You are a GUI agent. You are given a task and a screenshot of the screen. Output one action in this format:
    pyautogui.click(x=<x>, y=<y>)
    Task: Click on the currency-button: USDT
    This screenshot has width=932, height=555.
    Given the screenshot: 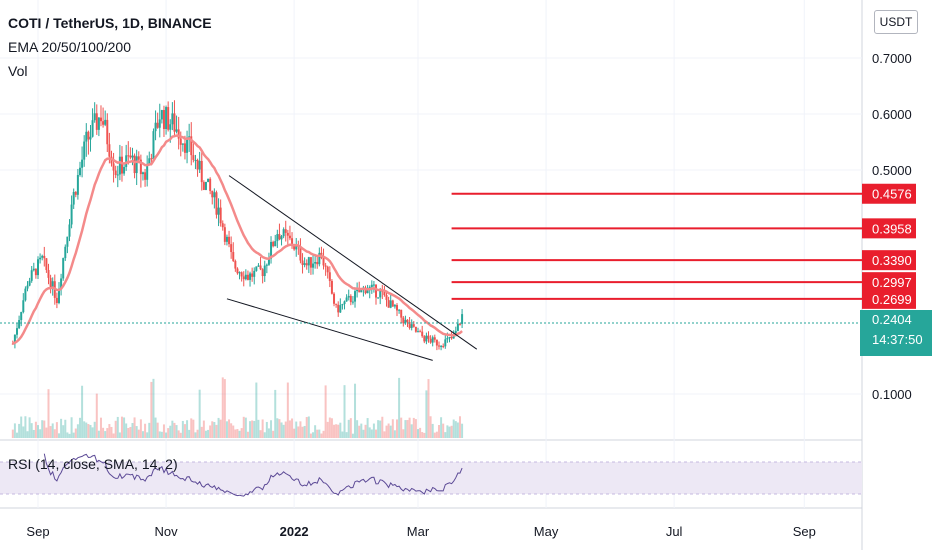 What is the action you would take?
    pyautogui.click(x=896, y=22)
    